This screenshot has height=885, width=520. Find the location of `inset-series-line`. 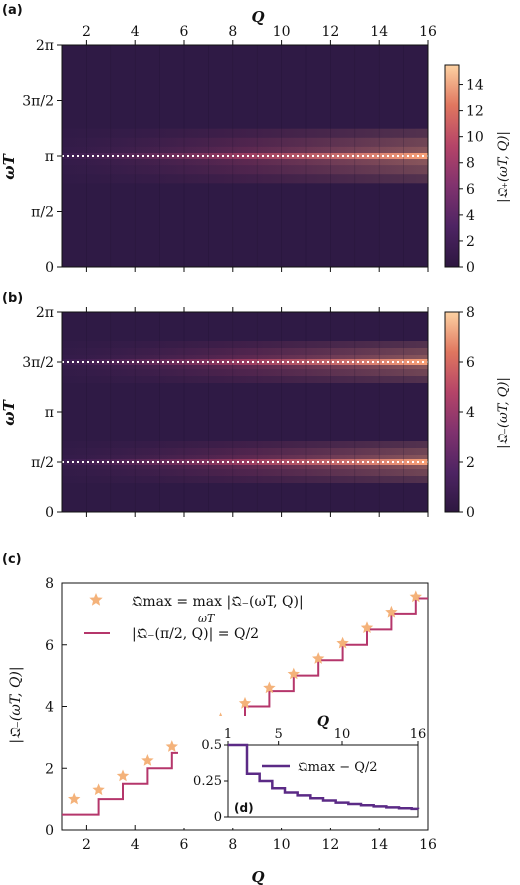

inset-series-line is located at coordinates (324, 777).